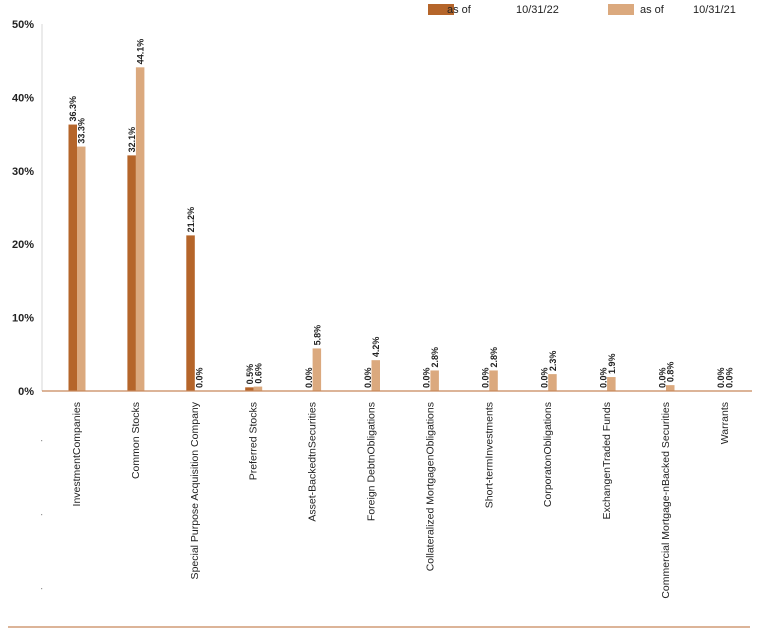  Describe the element at coordinates (23, 172) in the screenshot. I see `y-tick-label: 30%` at that location.